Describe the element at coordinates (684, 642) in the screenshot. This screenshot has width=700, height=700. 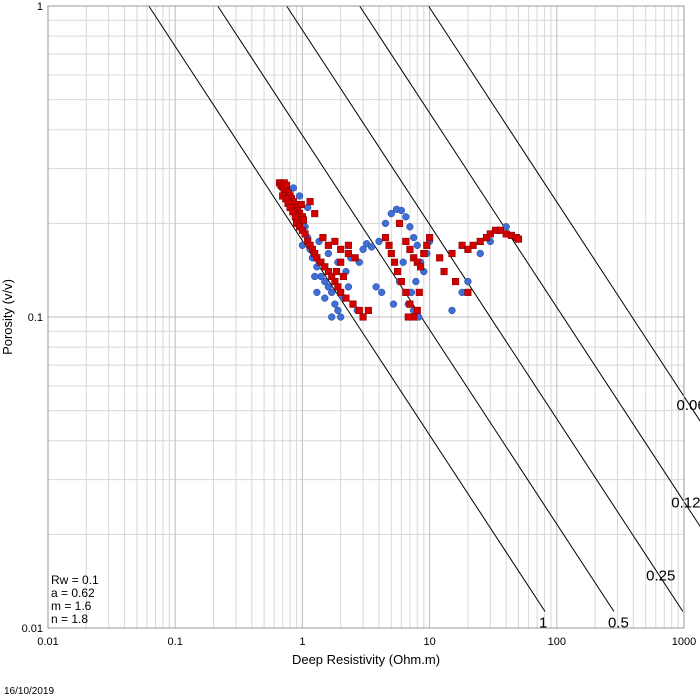
I see `x-tick-label: 1000` at that location.